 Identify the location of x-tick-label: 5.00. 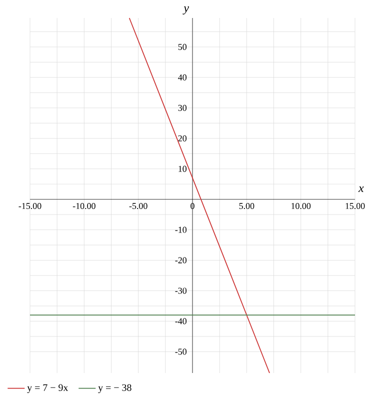
(246, 206).